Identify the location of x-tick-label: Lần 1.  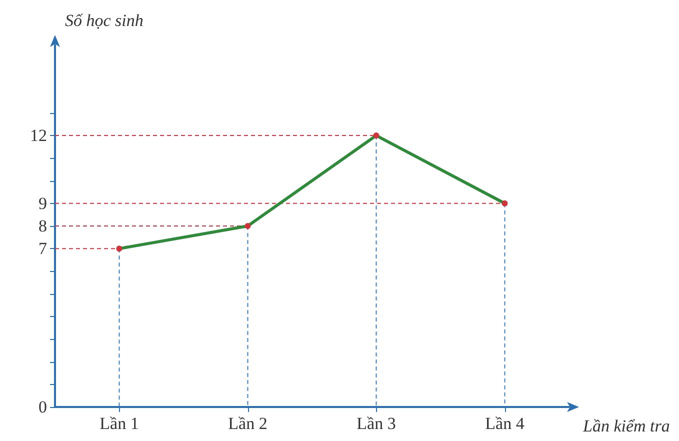
(119, 423).